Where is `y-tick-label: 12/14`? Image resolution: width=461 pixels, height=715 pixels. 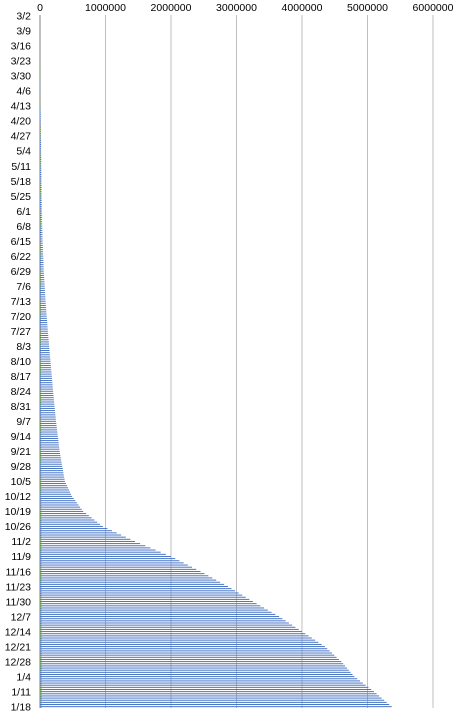
y-tick-label: 12/14 is located at coordinates (18, 632).